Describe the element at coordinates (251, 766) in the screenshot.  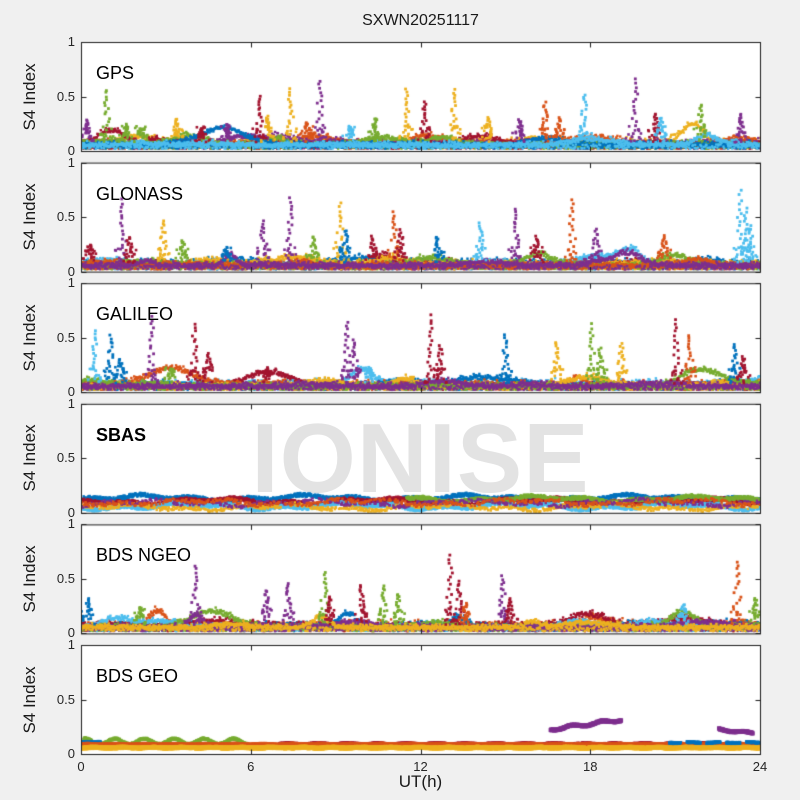
I see `x-tick-label: 6` at that location.